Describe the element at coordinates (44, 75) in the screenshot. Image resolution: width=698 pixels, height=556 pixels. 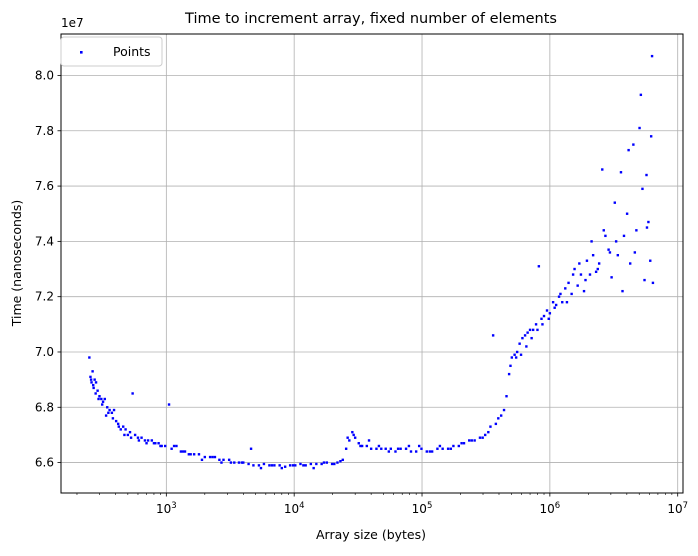
I see `y-tick-label: 8.0` at that location.